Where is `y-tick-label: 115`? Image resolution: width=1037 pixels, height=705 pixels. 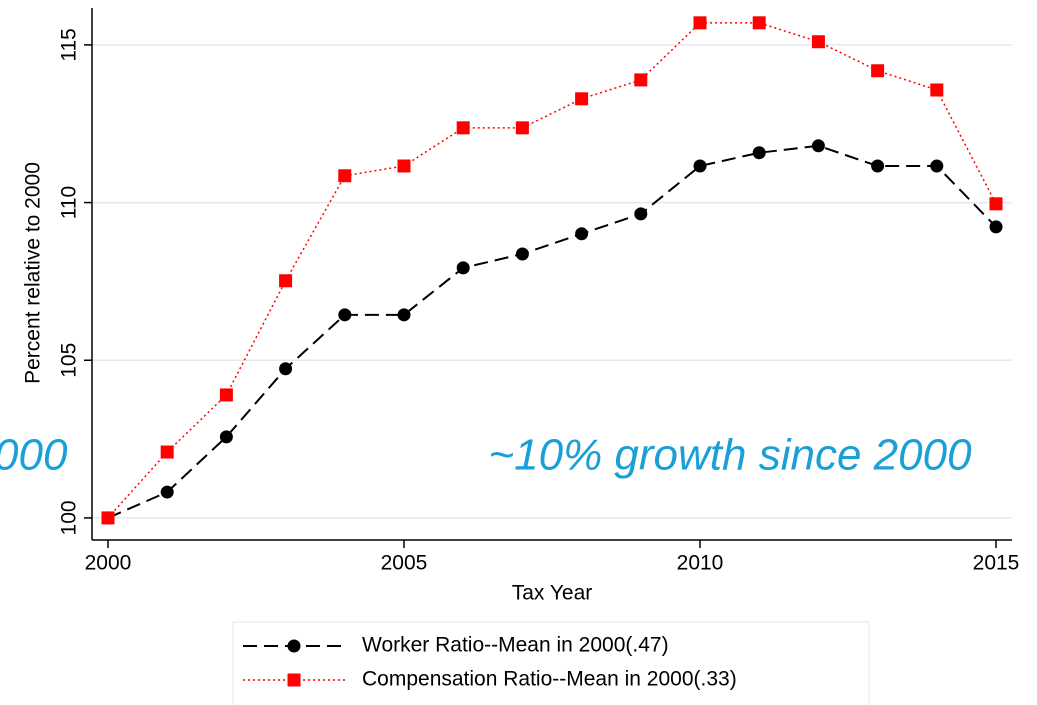 y-tick-label: 115 is located at coordinates (69, 44).